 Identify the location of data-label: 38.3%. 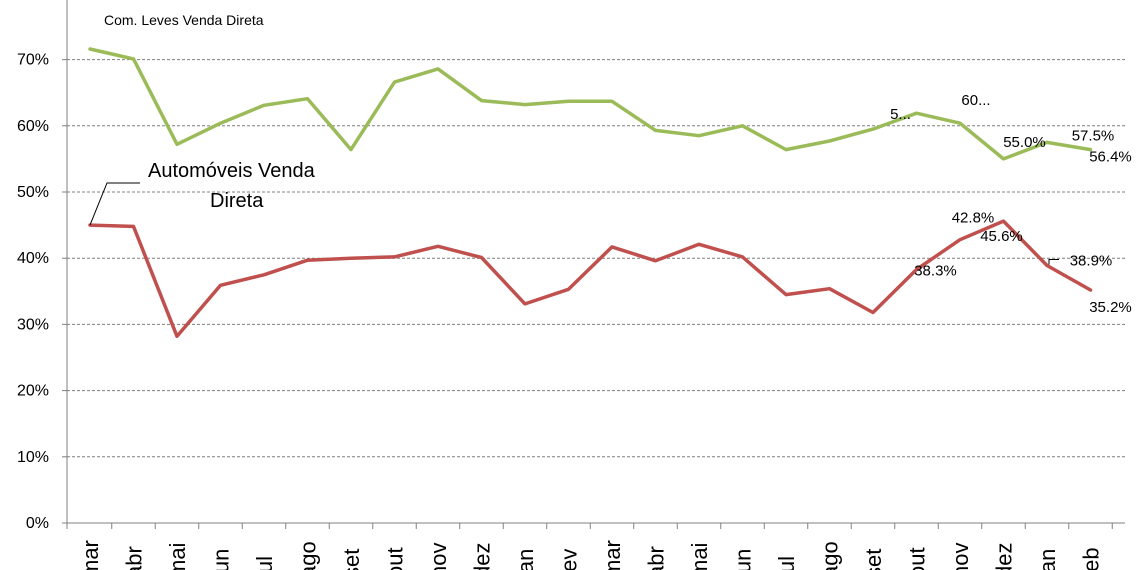
(935, 270).